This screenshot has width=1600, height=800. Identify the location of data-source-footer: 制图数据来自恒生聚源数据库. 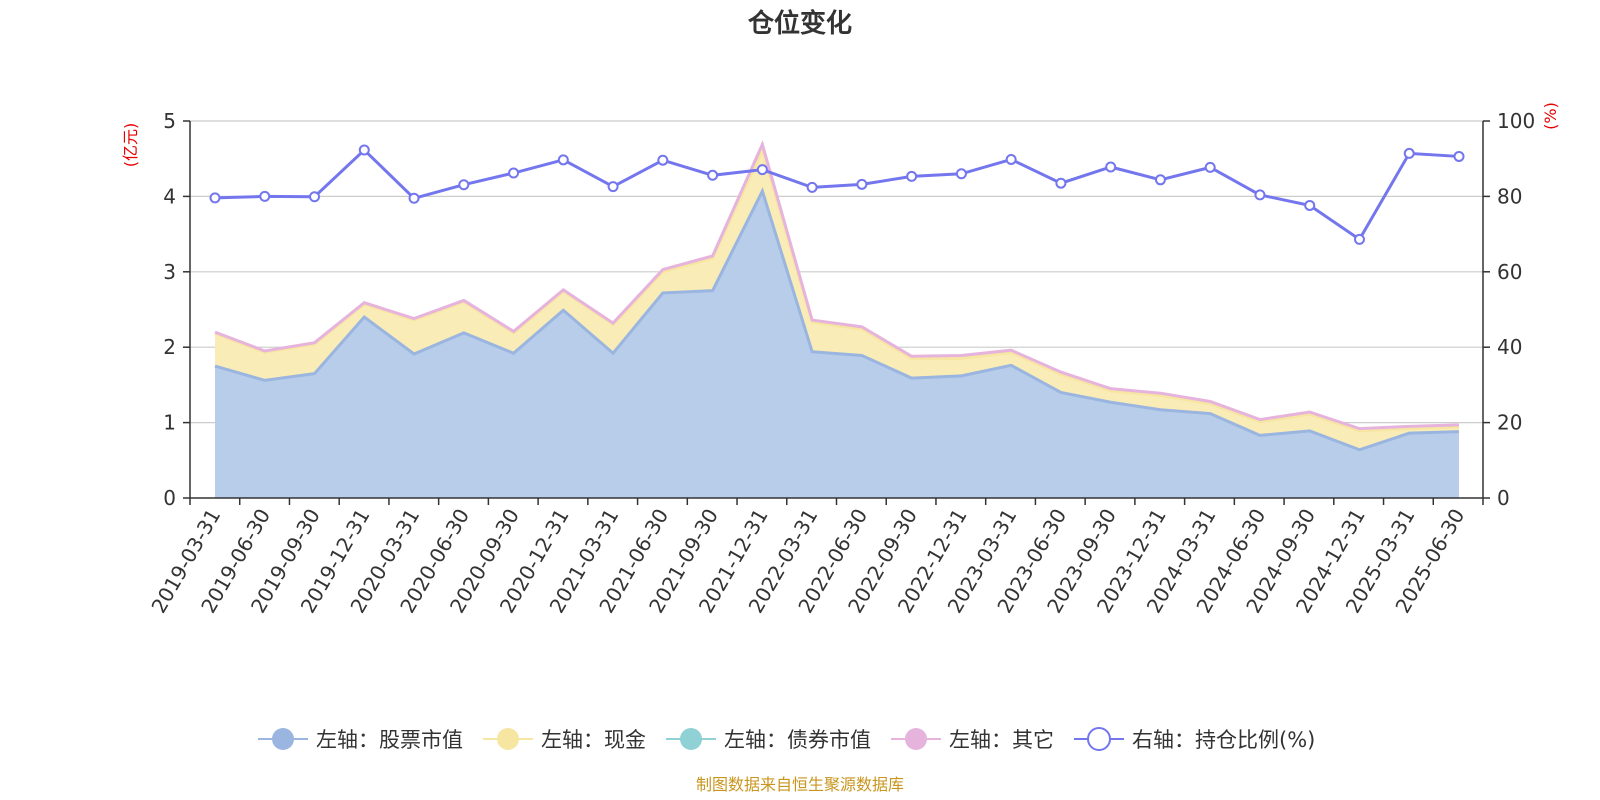
(800, 784).